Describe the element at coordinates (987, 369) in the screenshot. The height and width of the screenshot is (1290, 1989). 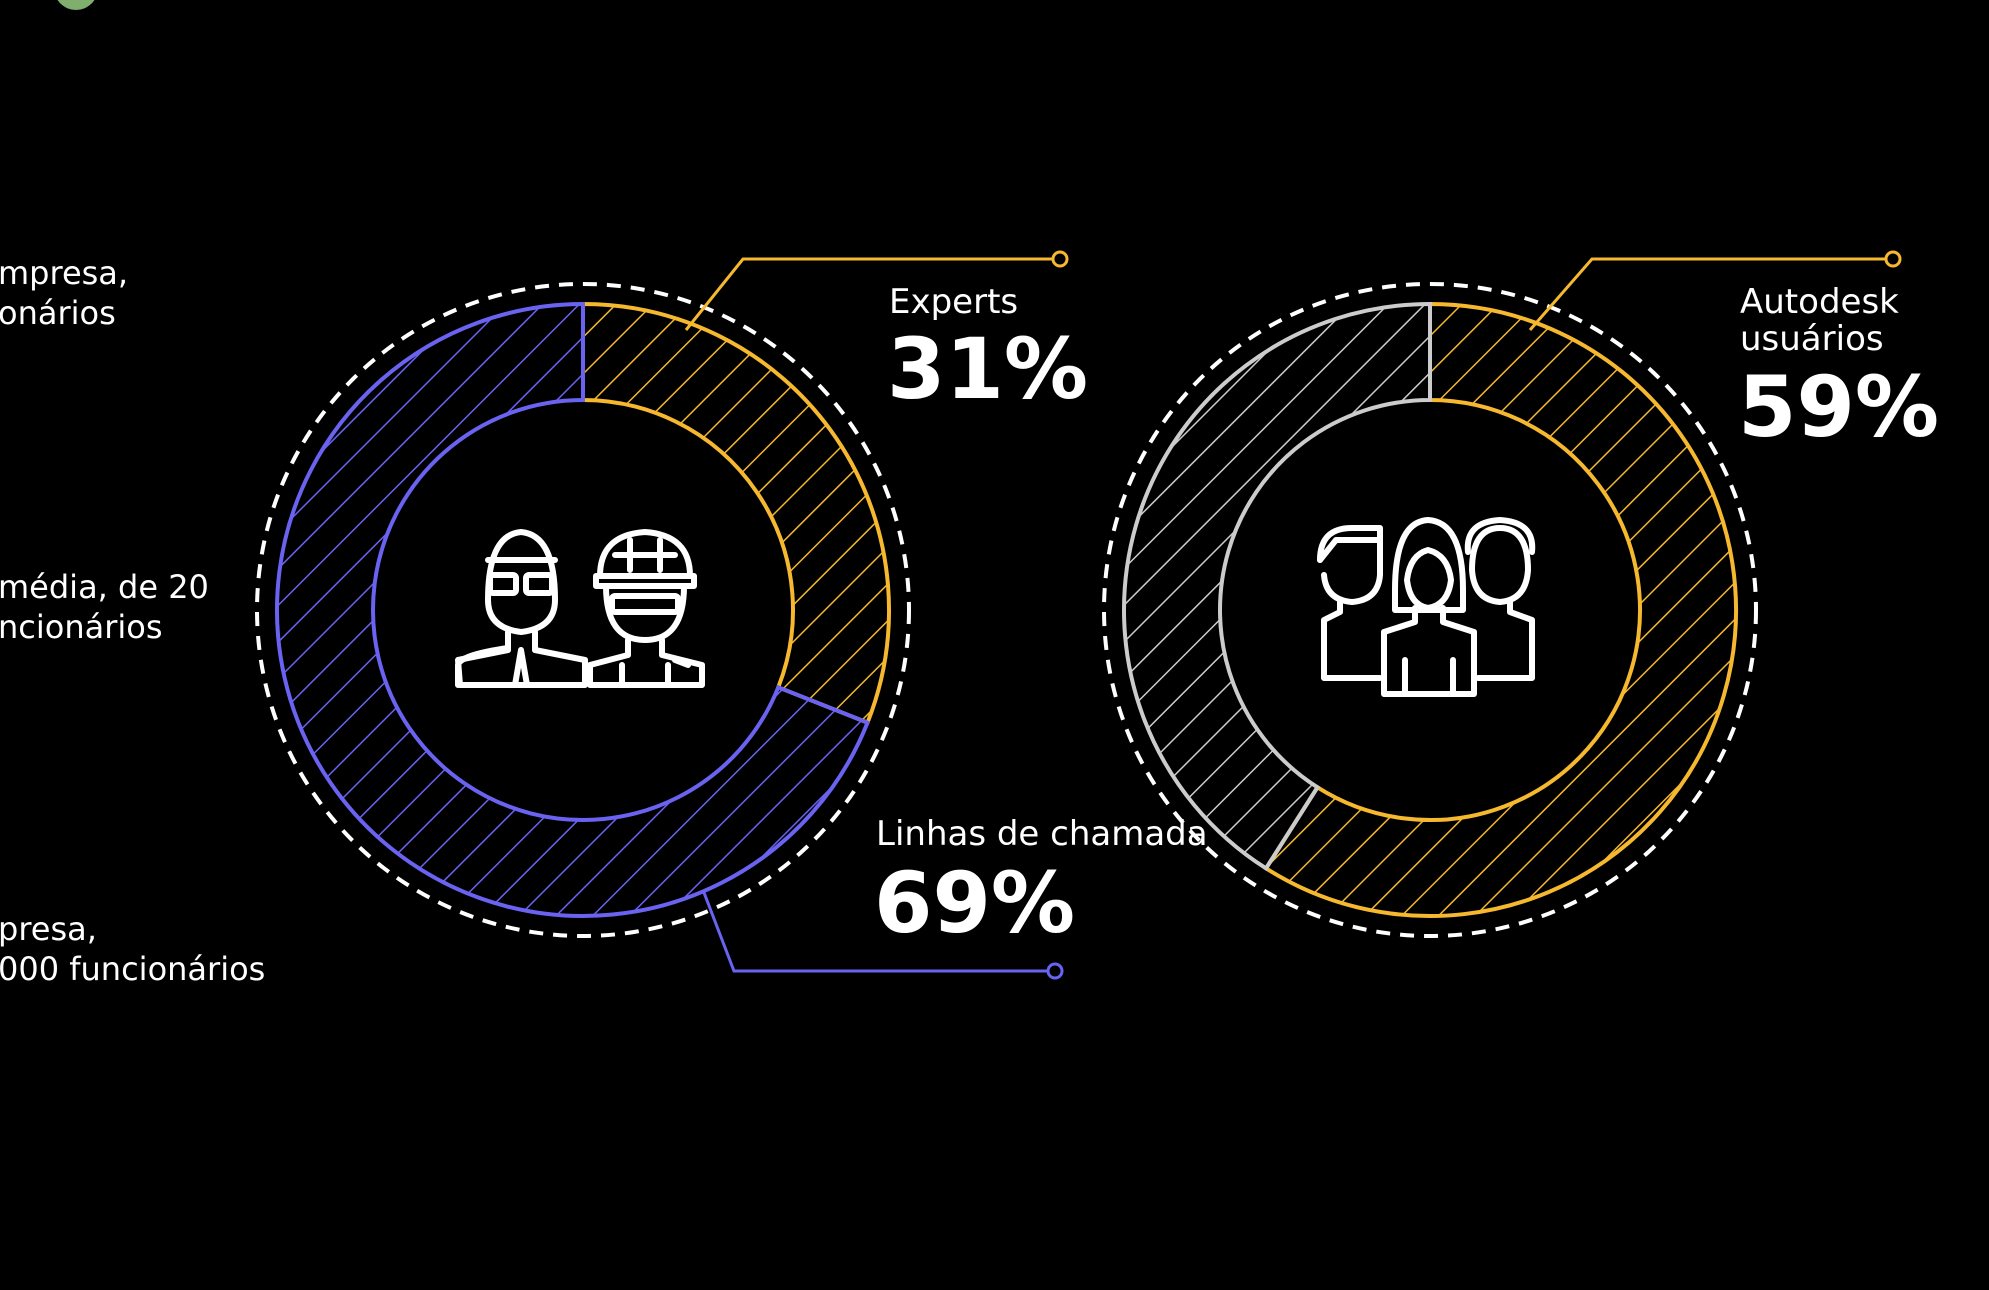
I see `donut1-value-experts: 31%` at that location.